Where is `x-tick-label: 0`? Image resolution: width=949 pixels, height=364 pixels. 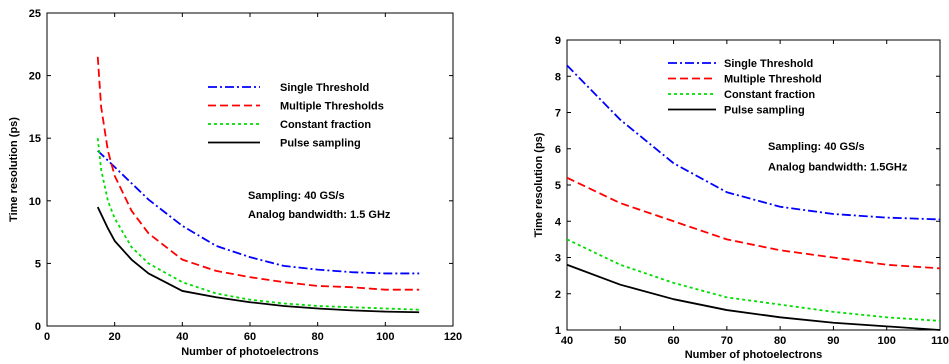
x-tick-label: 0 is located at coordinates (47, 337).